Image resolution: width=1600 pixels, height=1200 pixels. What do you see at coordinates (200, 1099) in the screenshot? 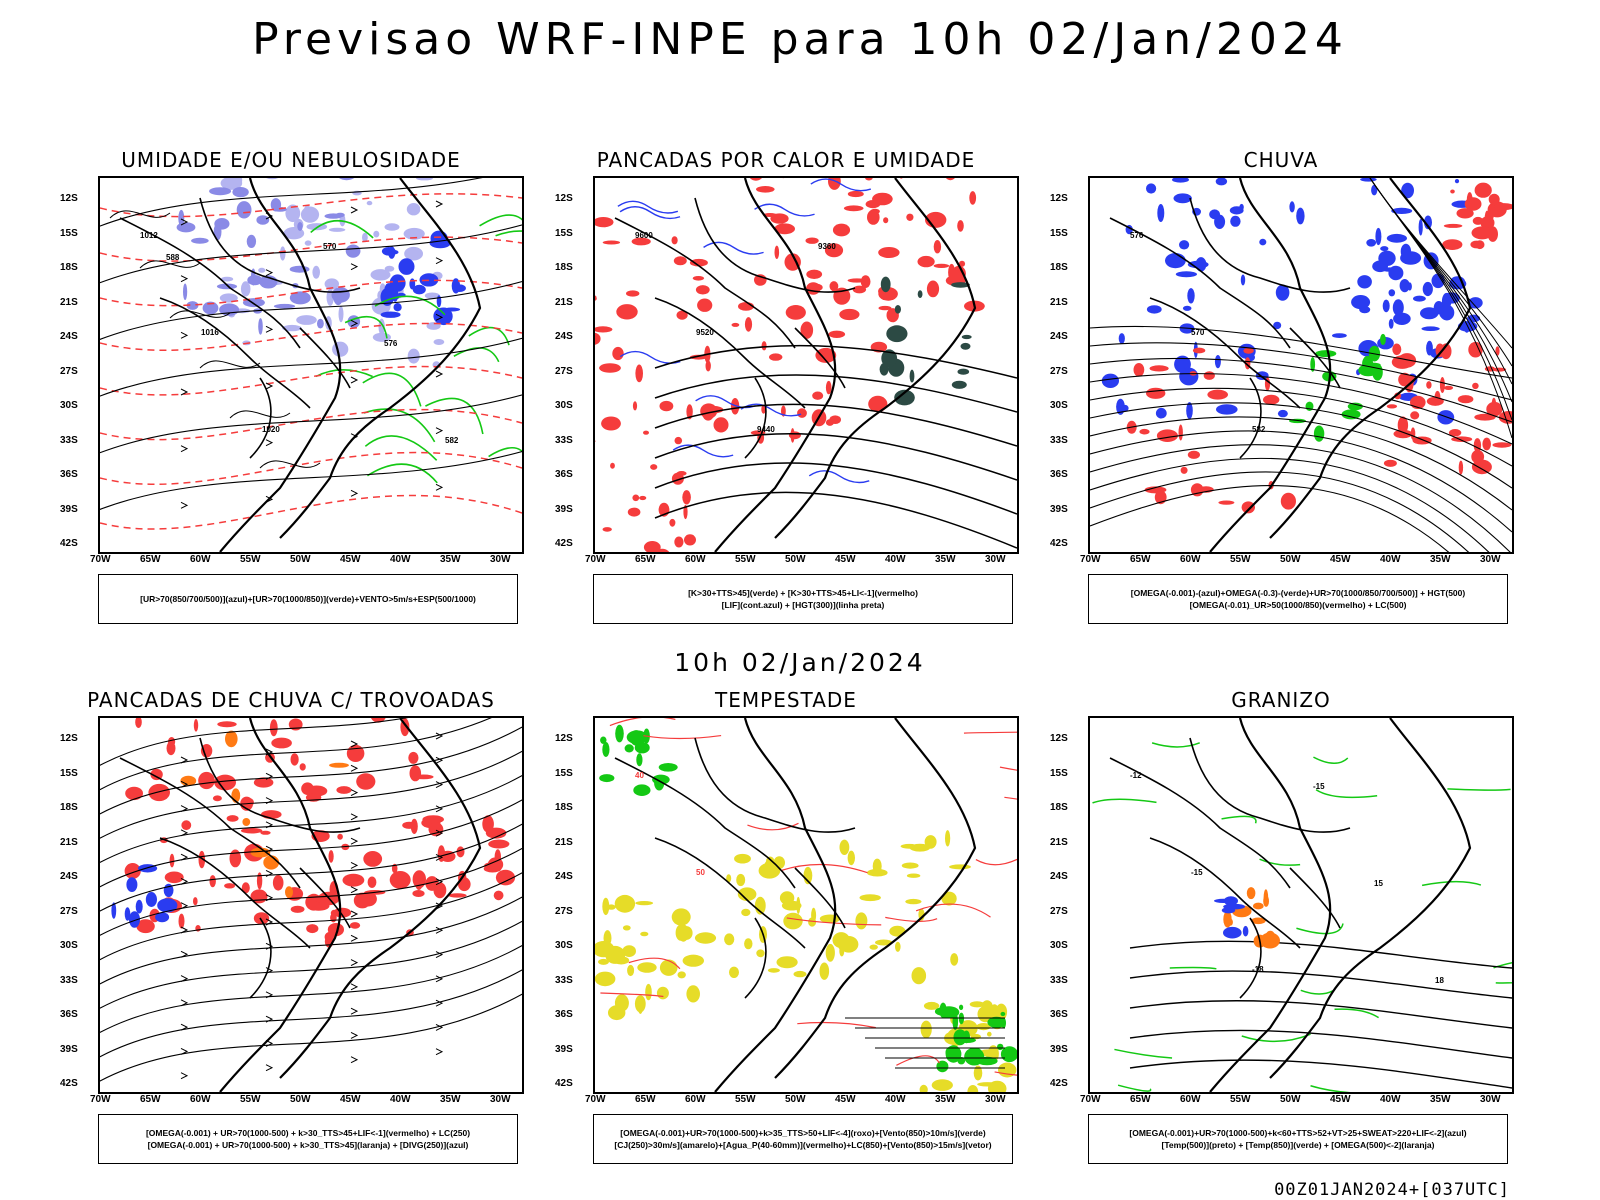
I see `lon-tick-label: 60W` at bounding box center [200, 1099].